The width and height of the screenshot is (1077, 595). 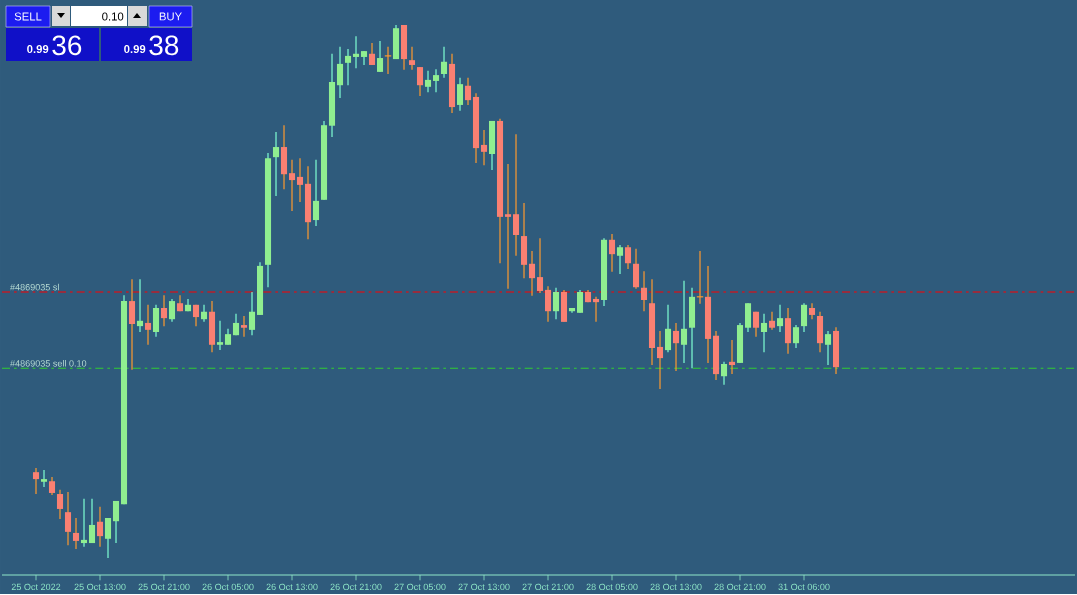 What do you see at coordinates (228, 587) in the screenshot?
I see `x-tick-label: 26 Oct 05:00` at bounding box center [228, 587].